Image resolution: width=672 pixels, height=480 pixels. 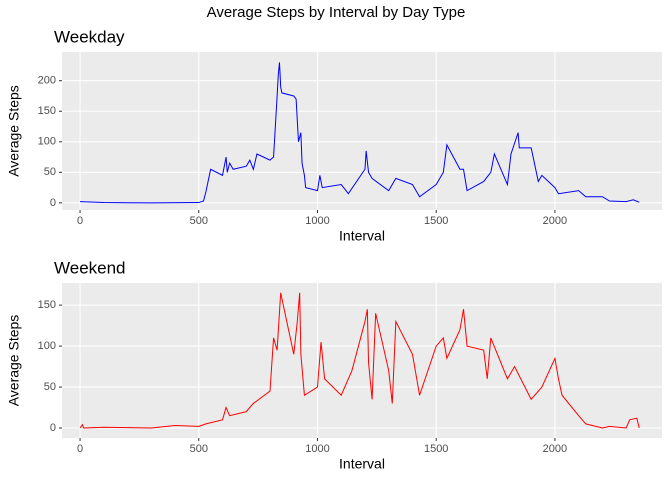 What do you see at coordinates (89, 36) in the screenshot?
I see `panel-title: Weekday` at bounding box center [89, 36].